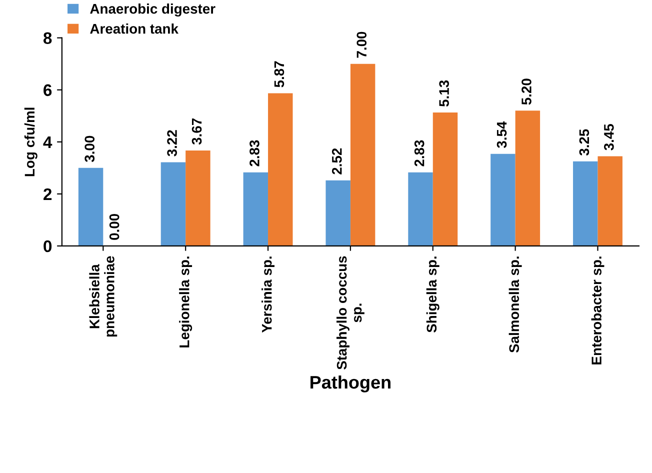 The width and height of the screenshot is (652, 473). Describe the element at coordinates (134, 29) in the screenshot. I see `legend-label: Areation tank` at that location.